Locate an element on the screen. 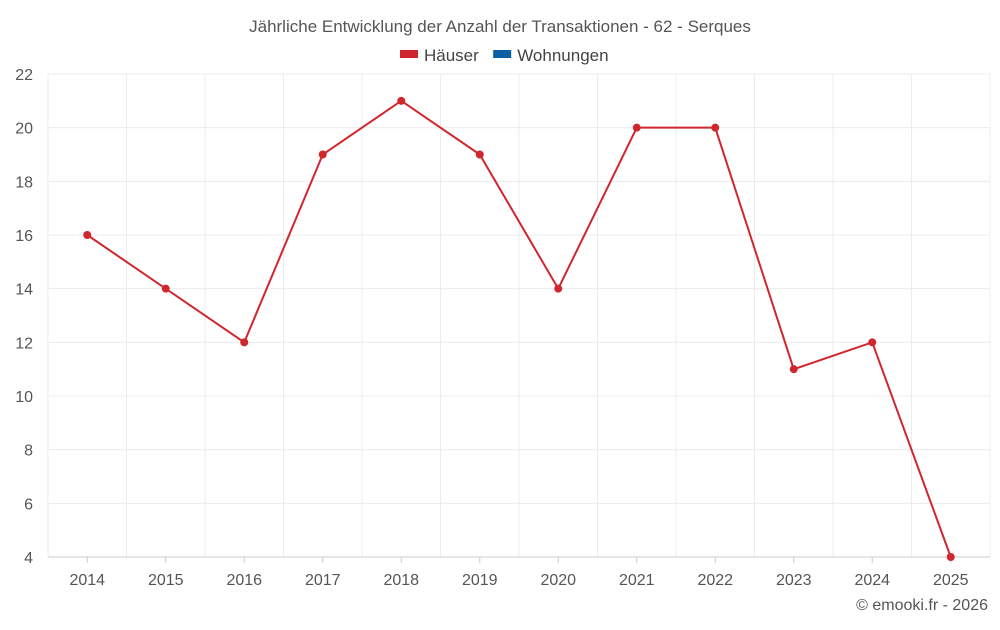 The image size is (1000, 630). y-tick-label: 20 is located at coordinates (24, 129).